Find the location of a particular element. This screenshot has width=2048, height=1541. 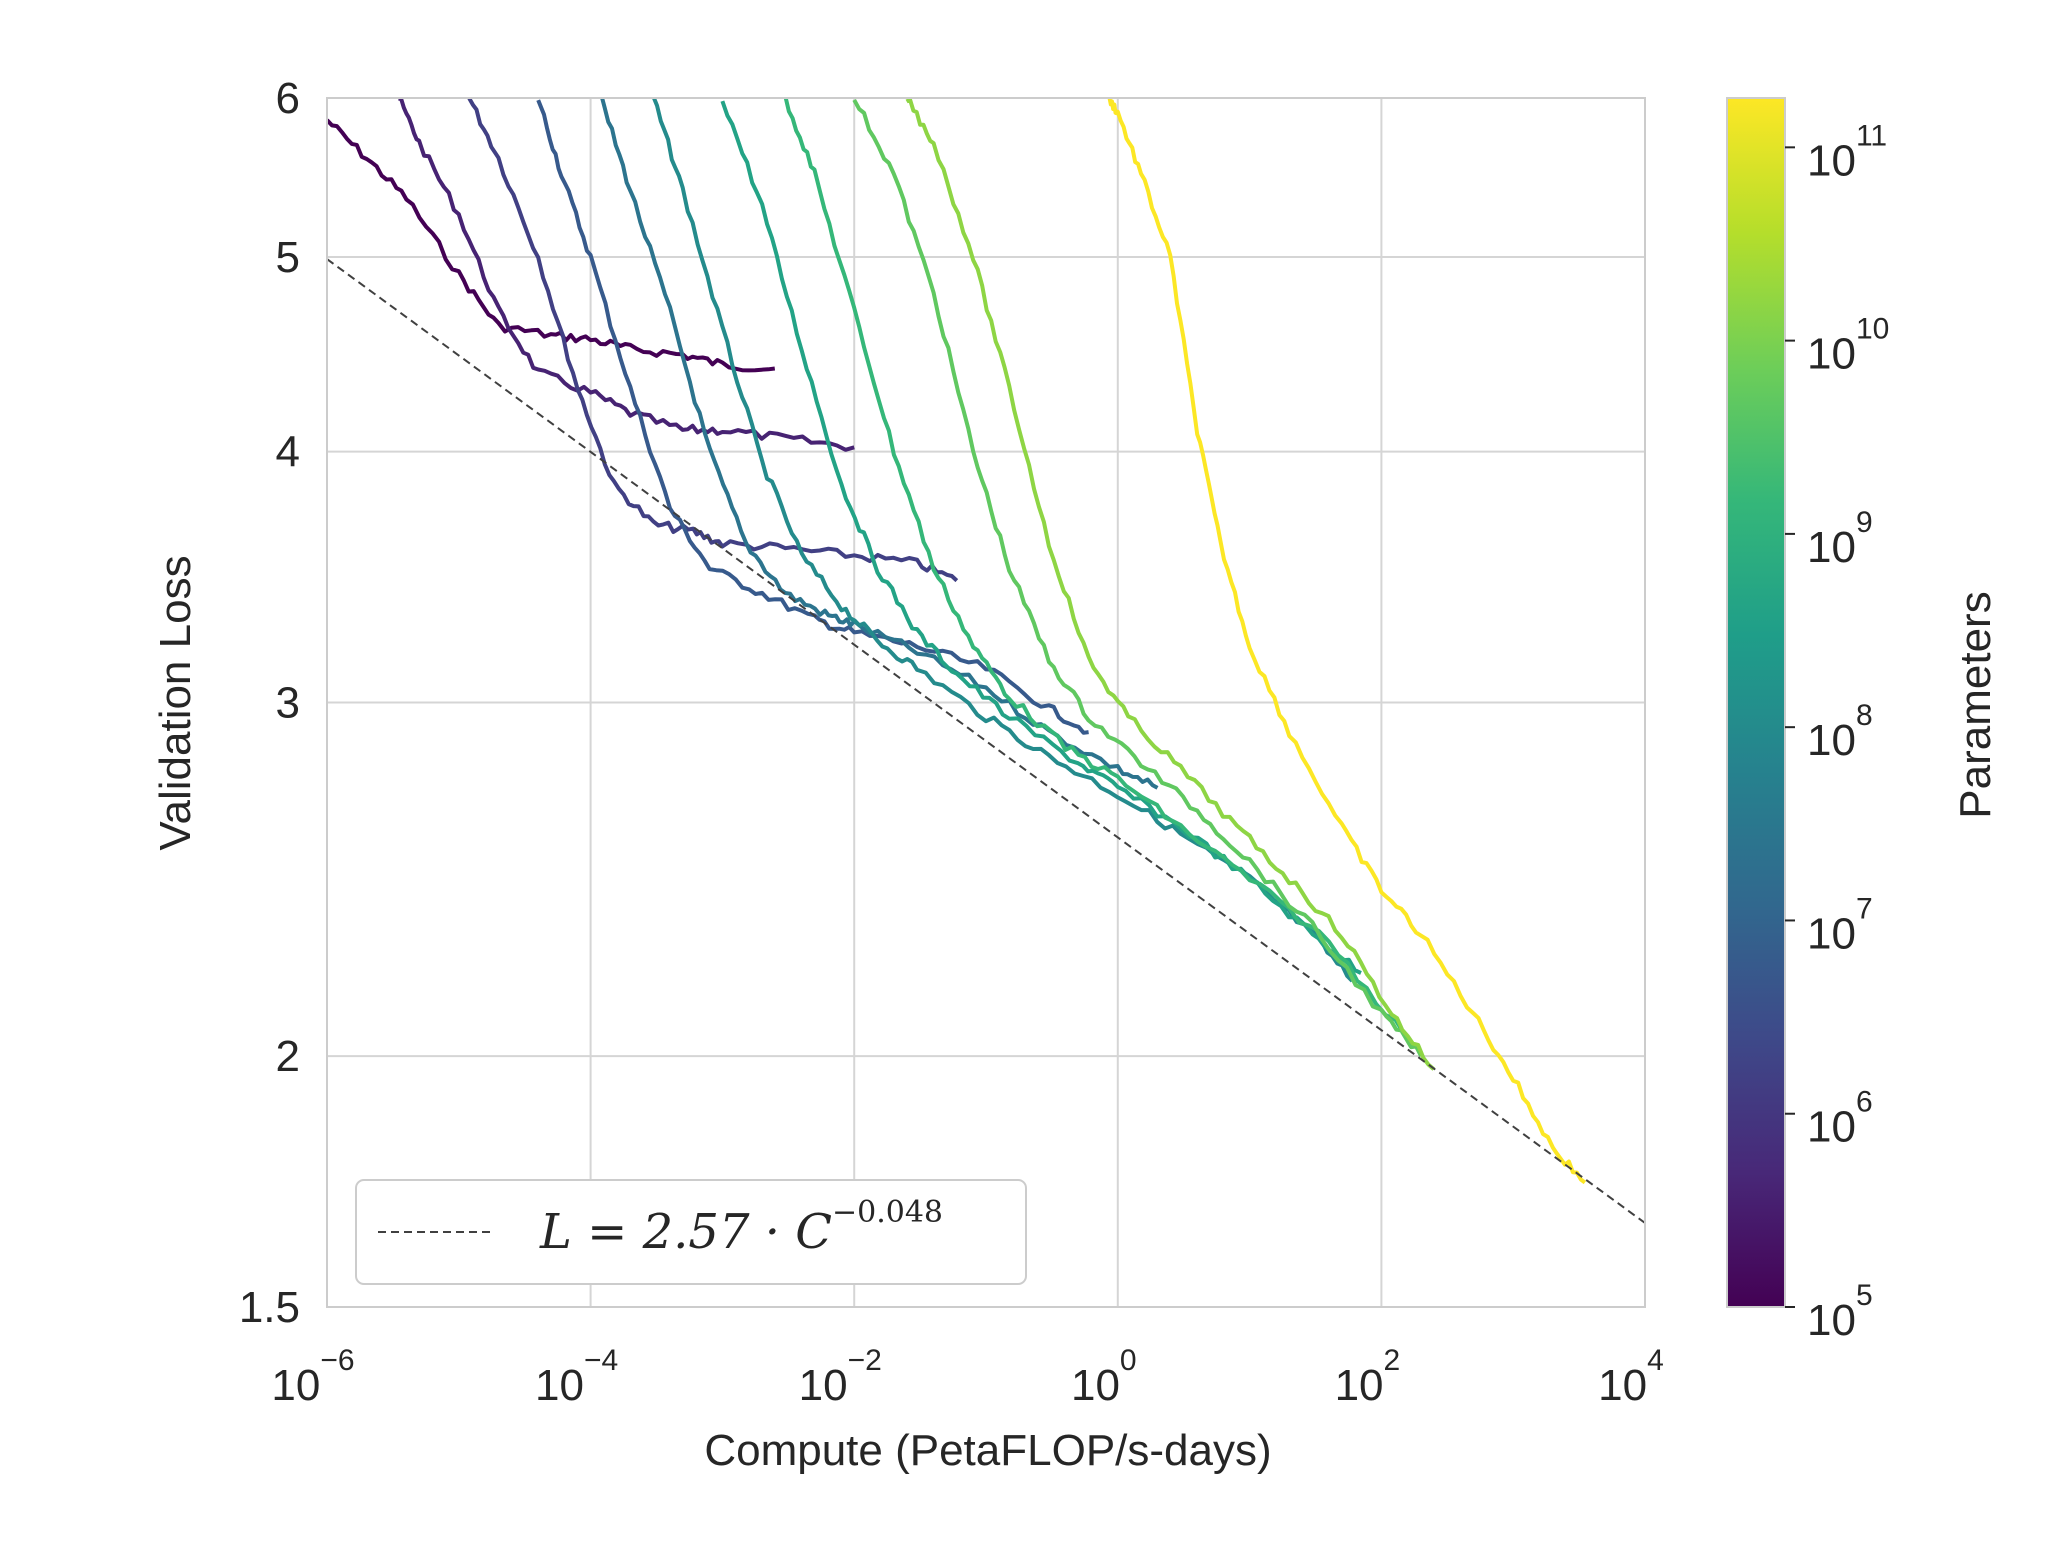

y-tick-label-5: 6 is located at coordinates (288, 98).